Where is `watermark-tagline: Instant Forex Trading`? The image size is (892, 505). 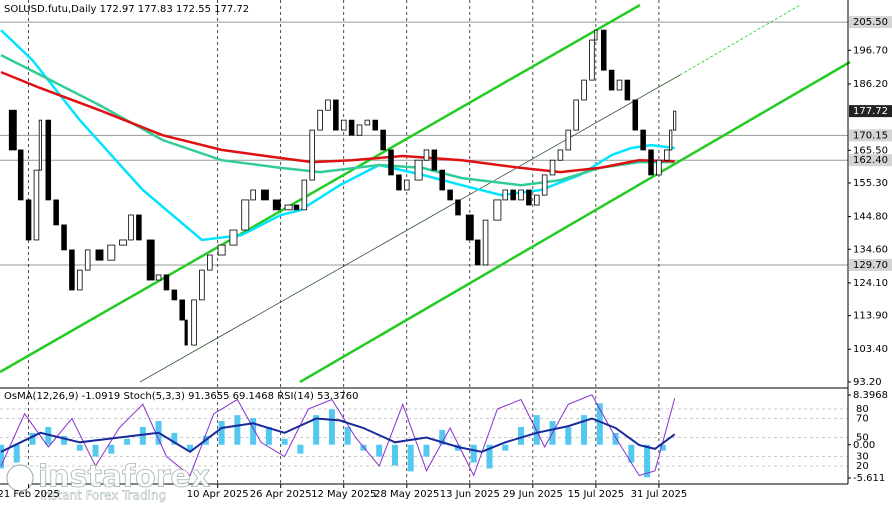
watermark-tagline: Instant Forex Trading is located at coordinates (103, 496).